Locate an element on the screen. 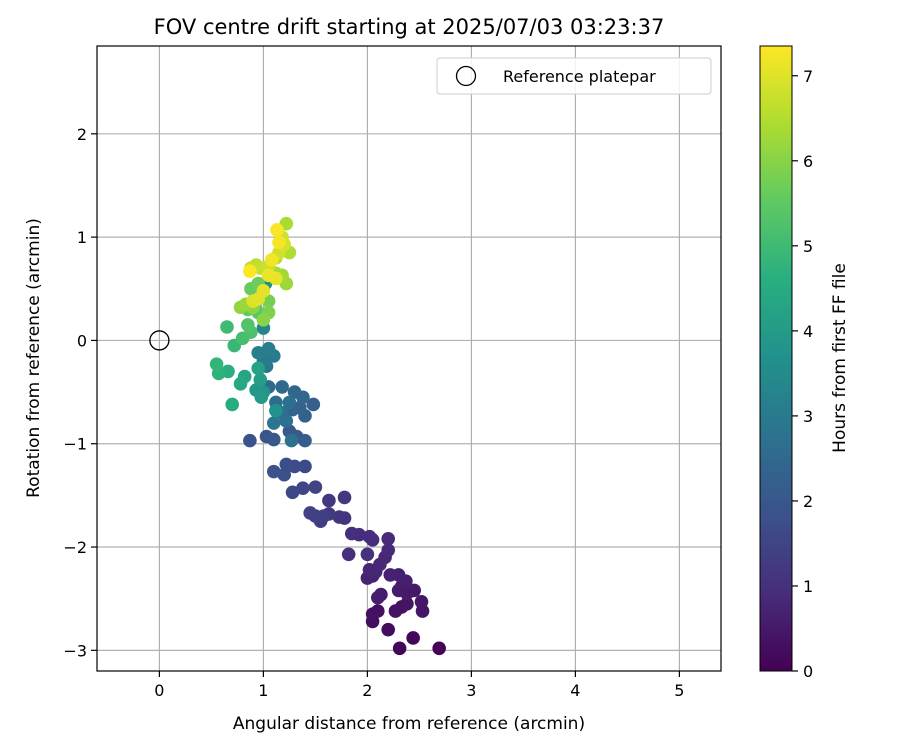 This screenshot has width=900, height=750. colorbar-tick-label: 1 is located at coordinates (808, 586).